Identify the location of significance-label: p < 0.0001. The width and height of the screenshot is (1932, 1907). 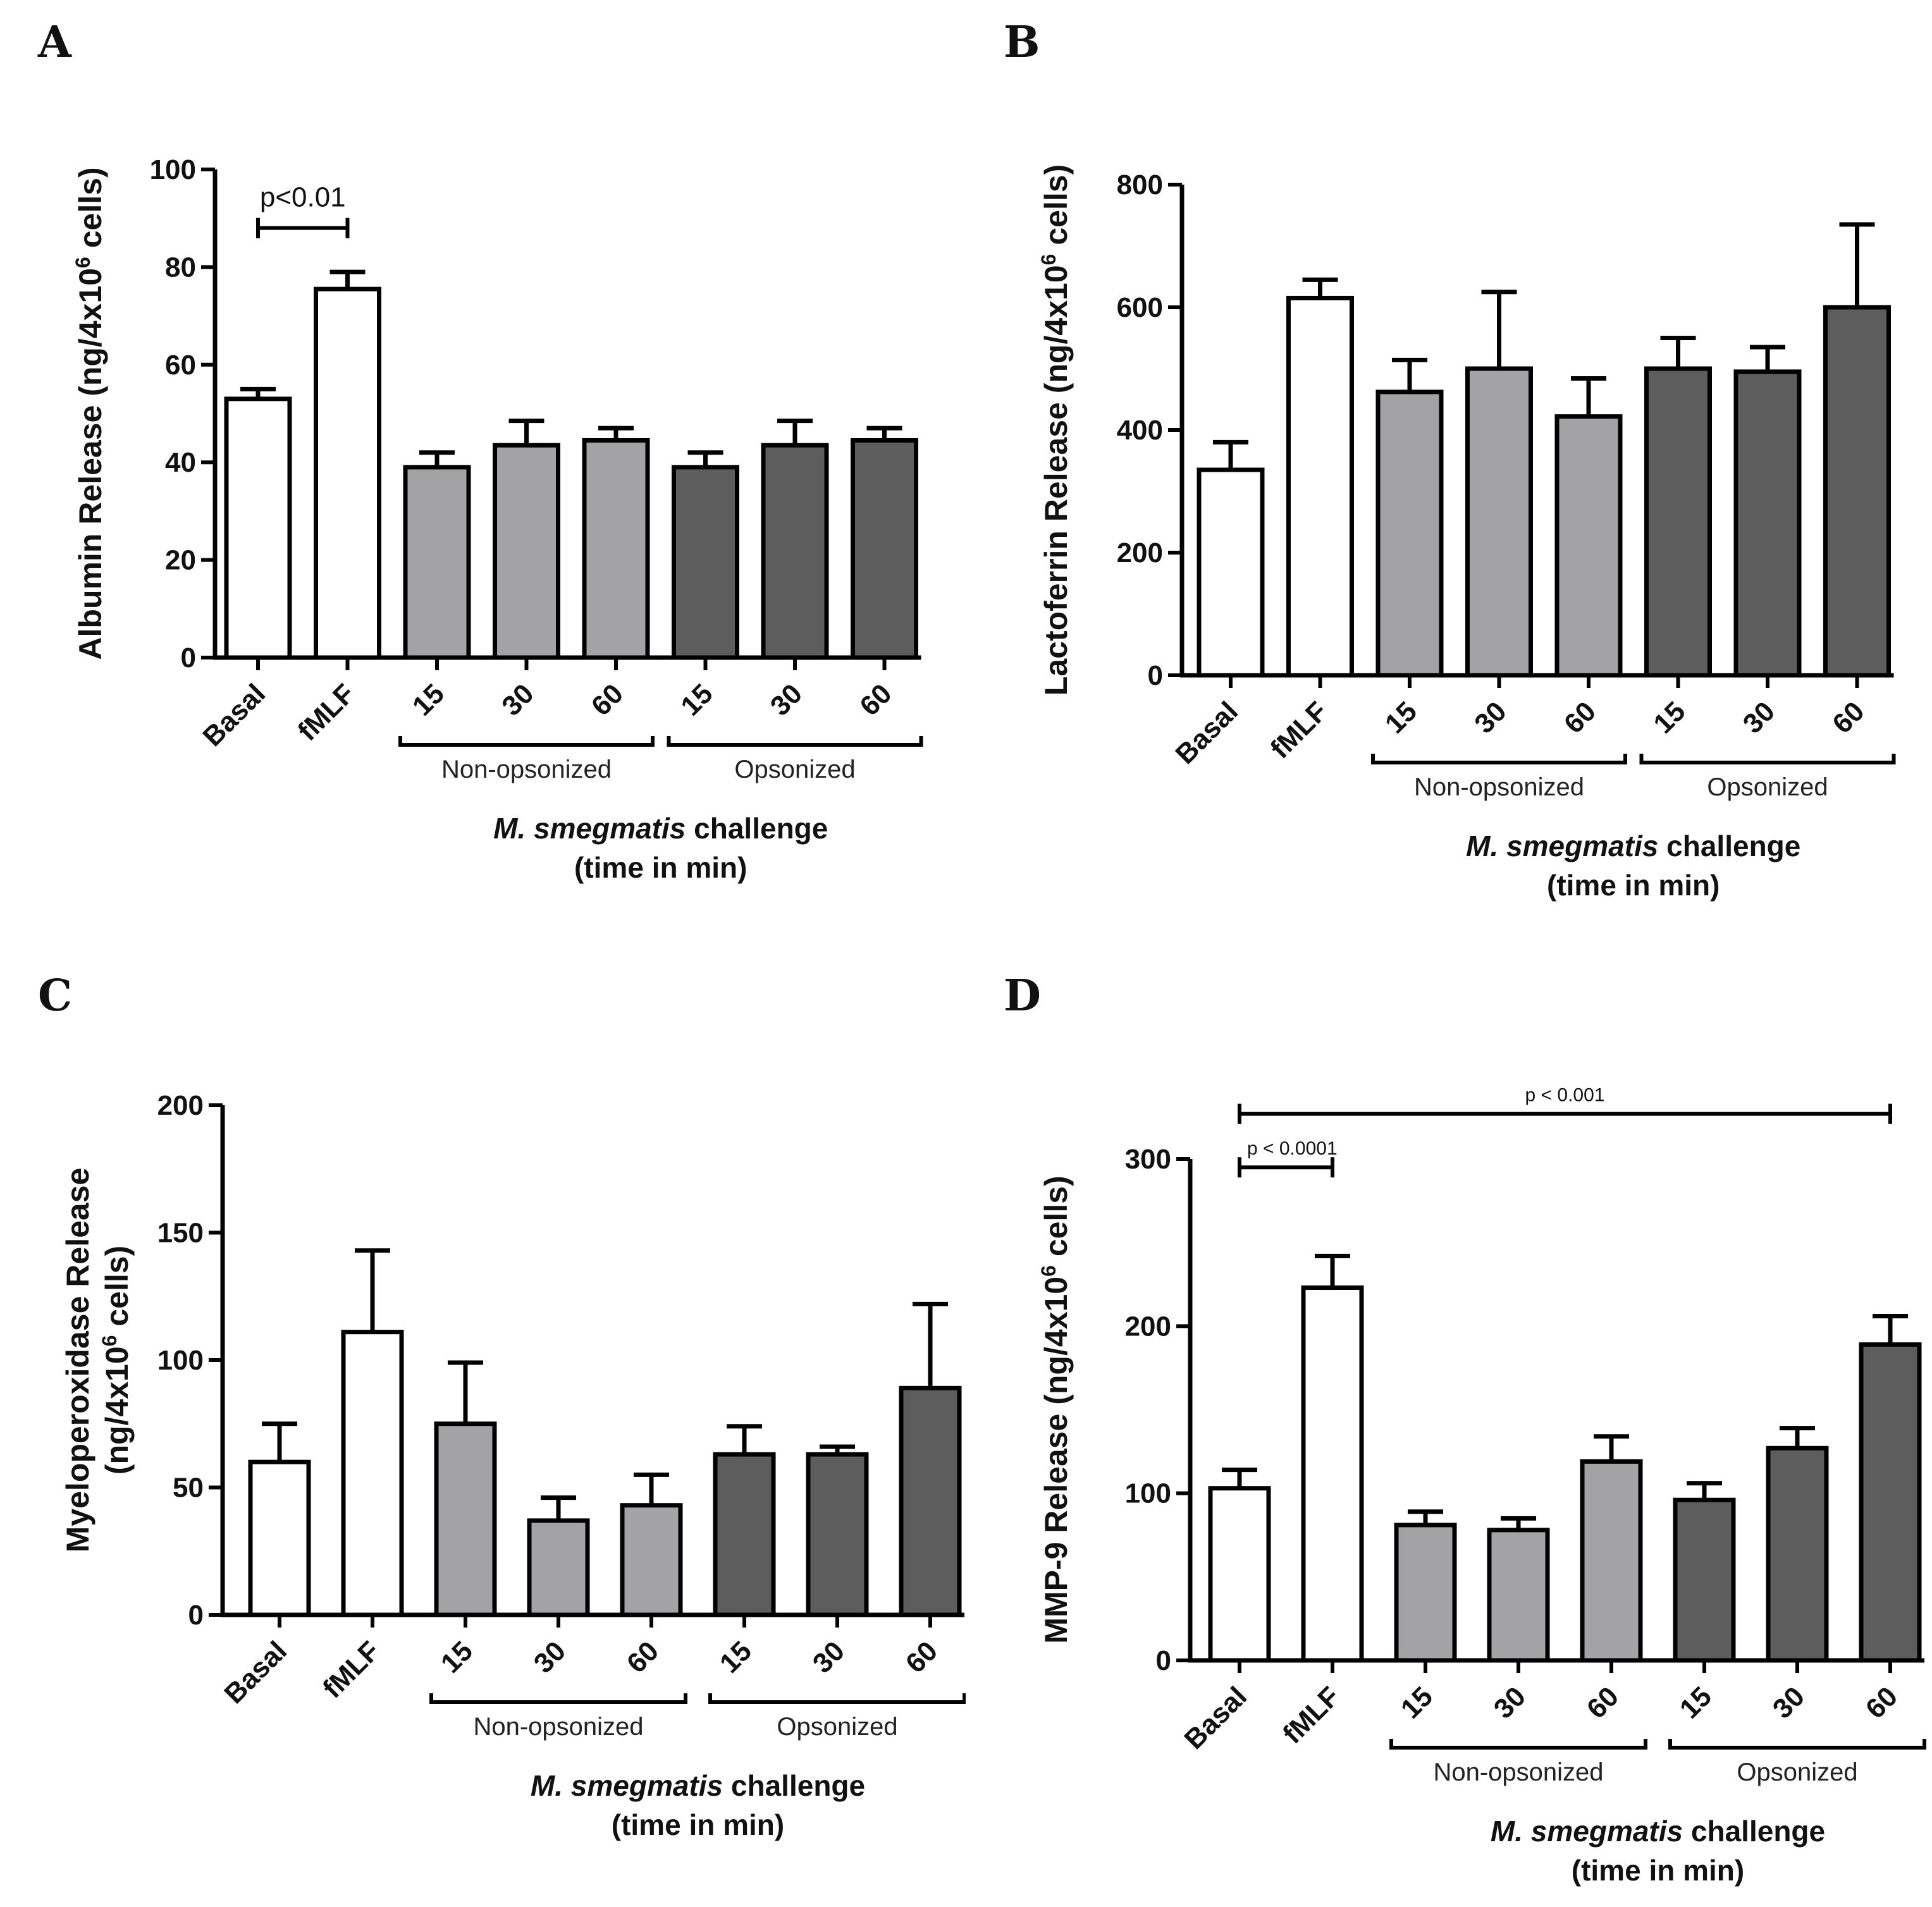
(1292, 1148).